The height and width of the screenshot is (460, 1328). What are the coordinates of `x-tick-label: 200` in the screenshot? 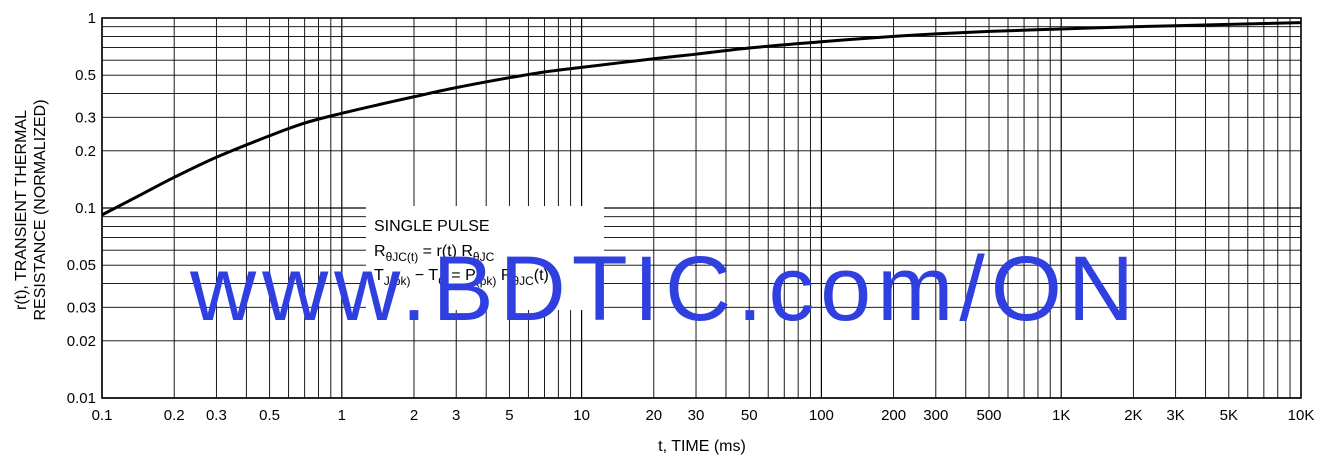 It's located at (893, 415).